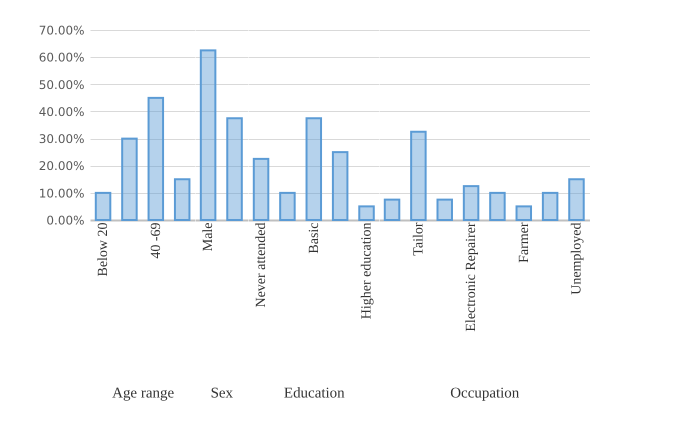 The image size is (687, 432). I want to click on x-axis-title: Sex, so click(222, 393).